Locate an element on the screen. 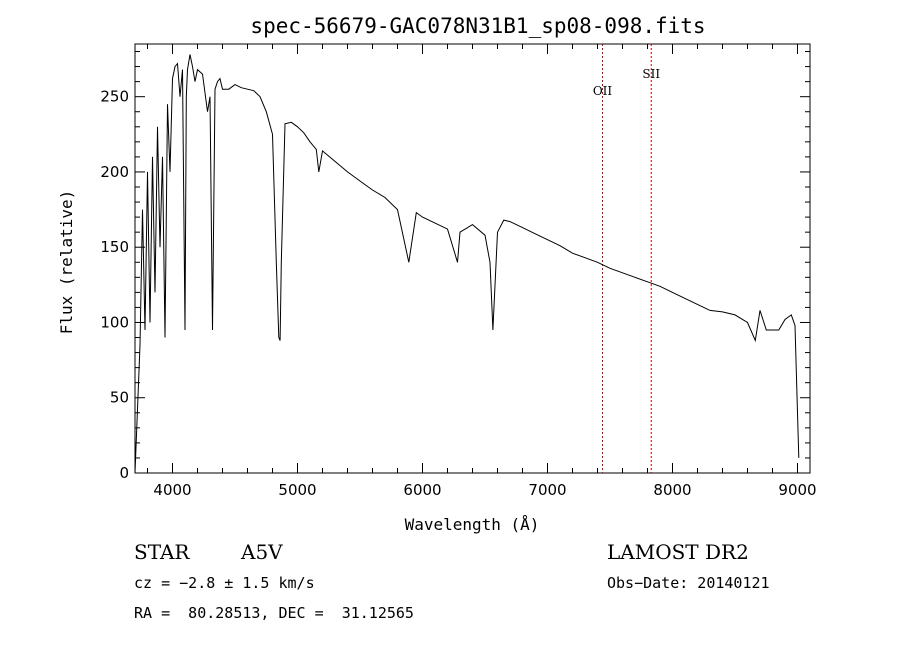 This screenshot has height=649, width=900. y-tick-label: 200 is located at coordinates (114, 172).